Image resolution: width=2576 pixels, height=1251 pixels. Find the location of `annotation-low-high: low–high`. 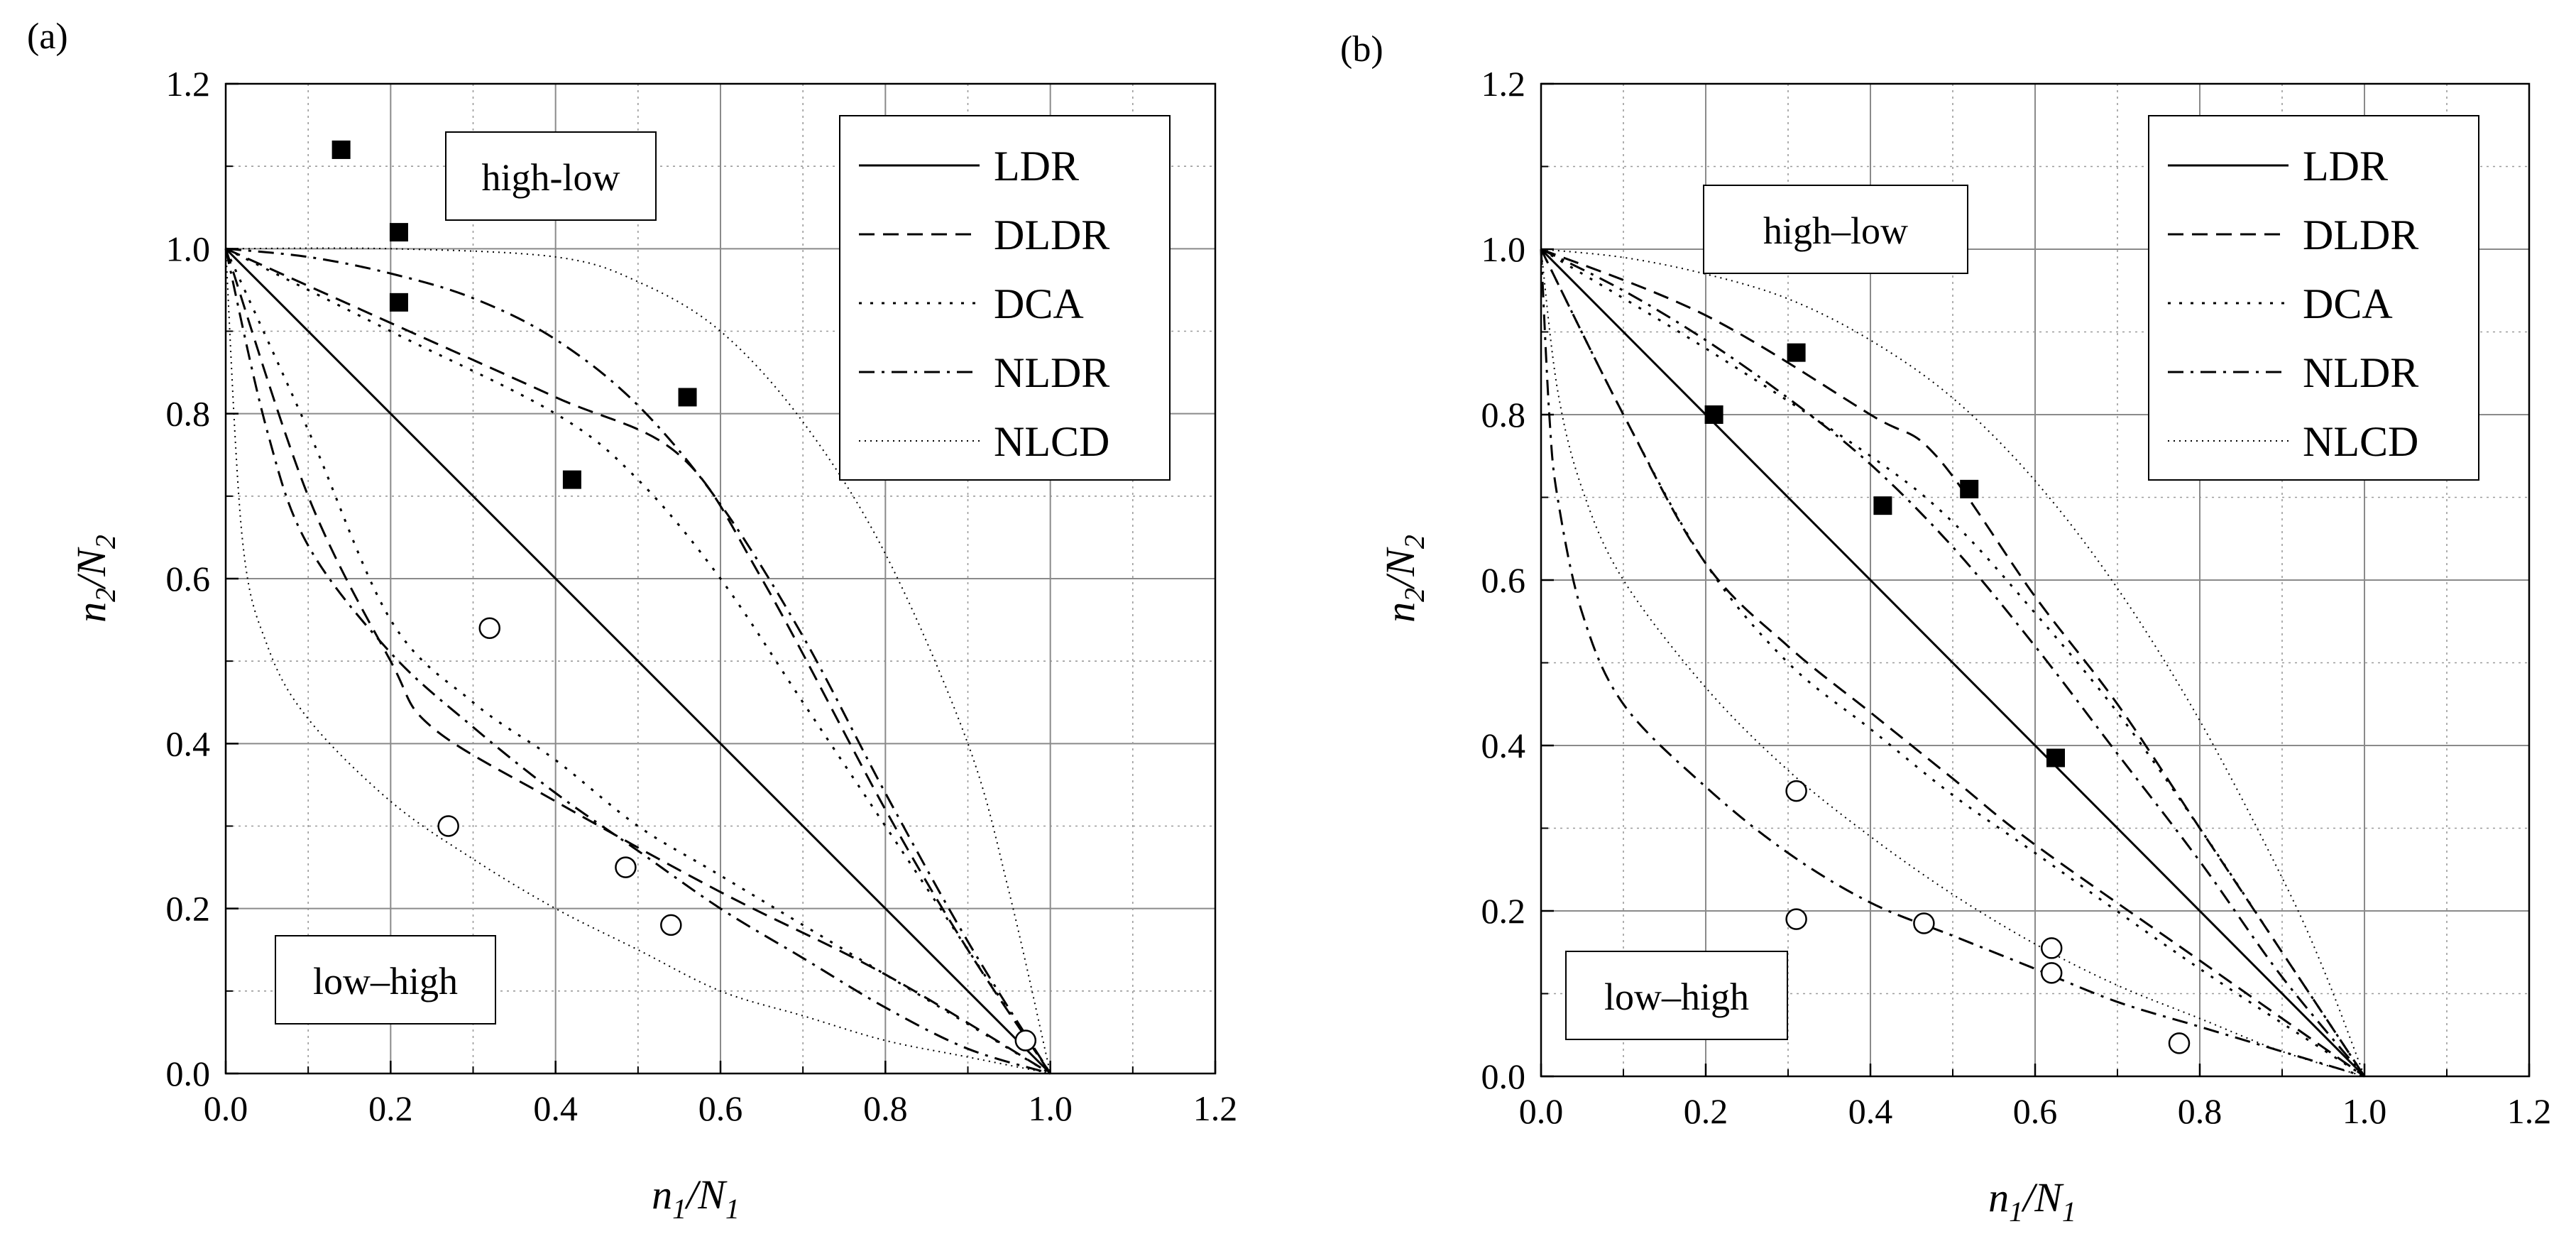

annotation-low-high: low–high is located at coordinates (1676, 995).